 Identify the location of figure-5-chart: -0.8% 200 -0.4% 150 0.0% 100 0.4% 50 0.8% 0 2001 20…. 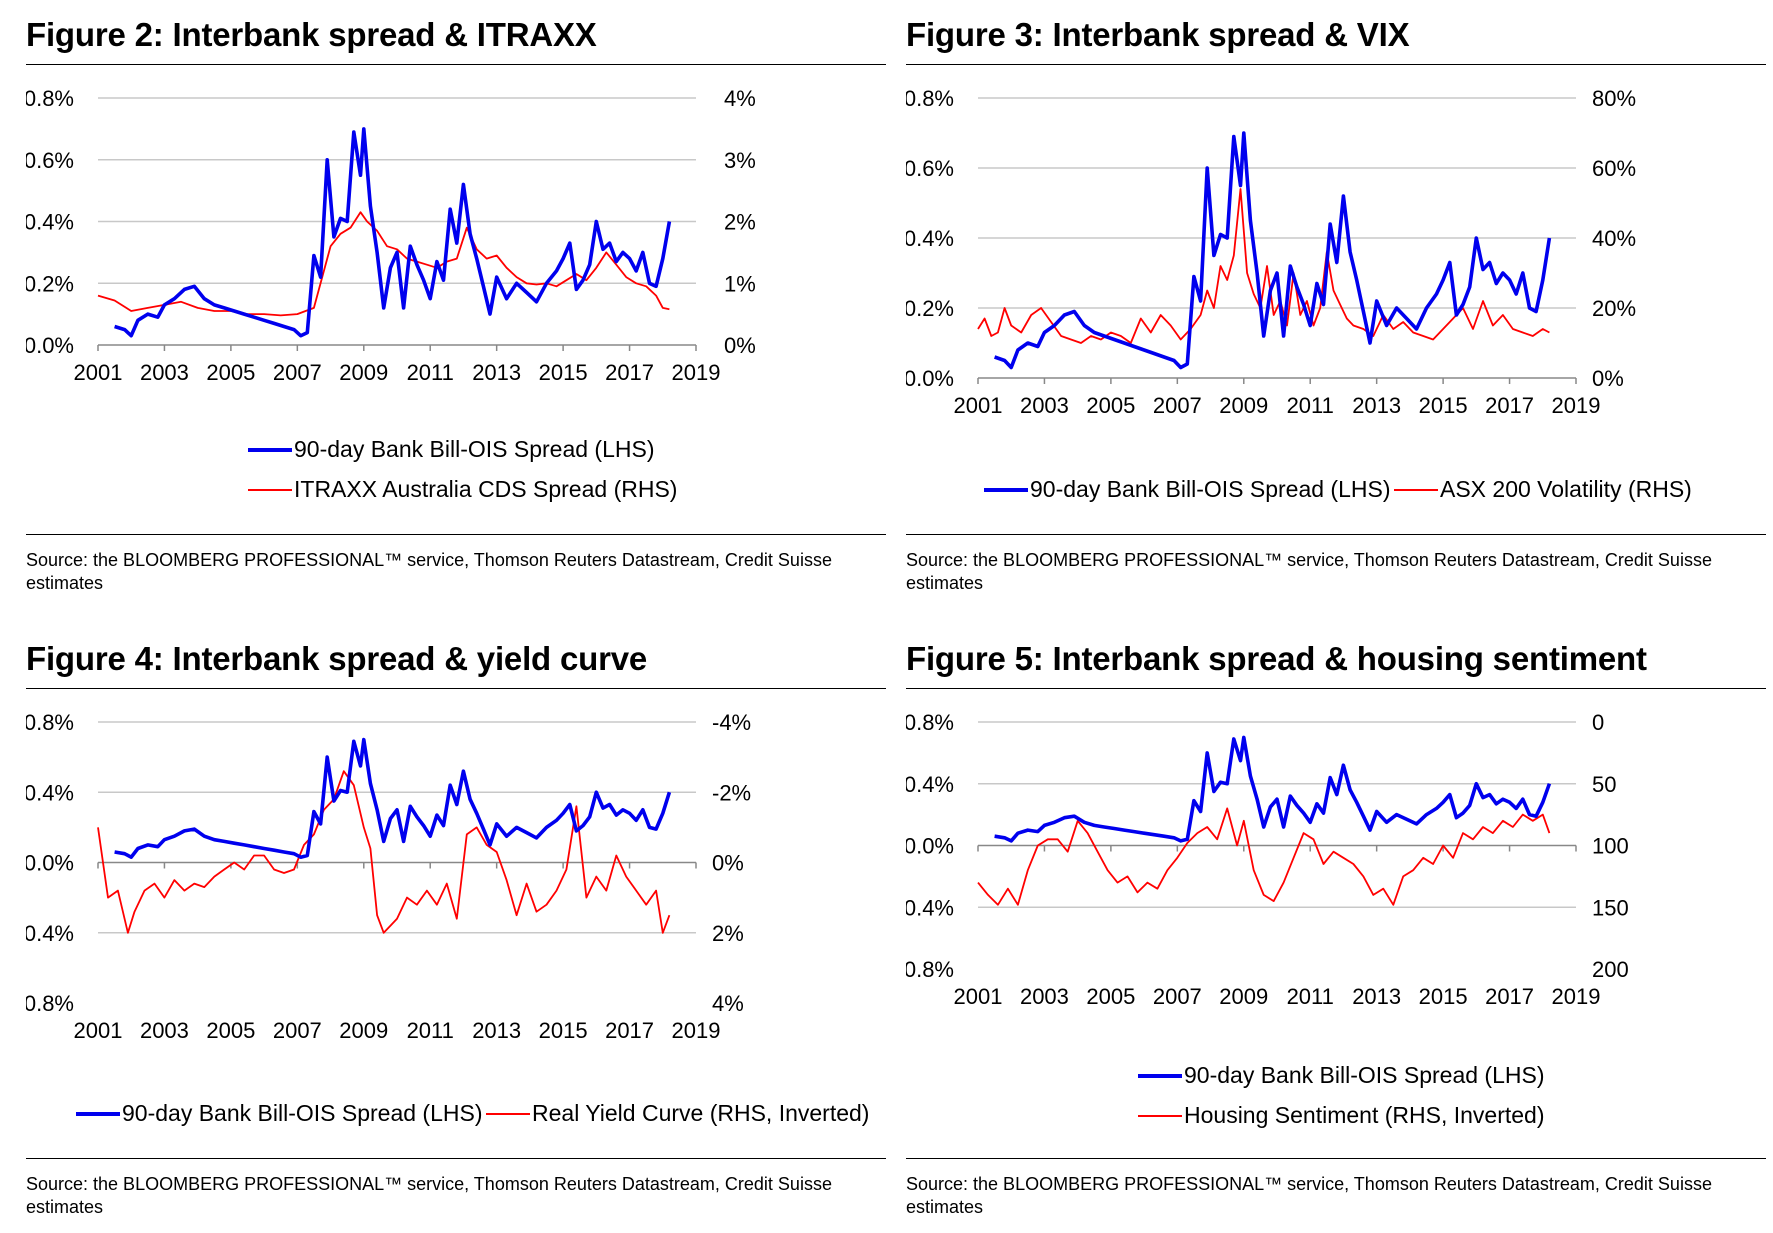
(1267, 859).